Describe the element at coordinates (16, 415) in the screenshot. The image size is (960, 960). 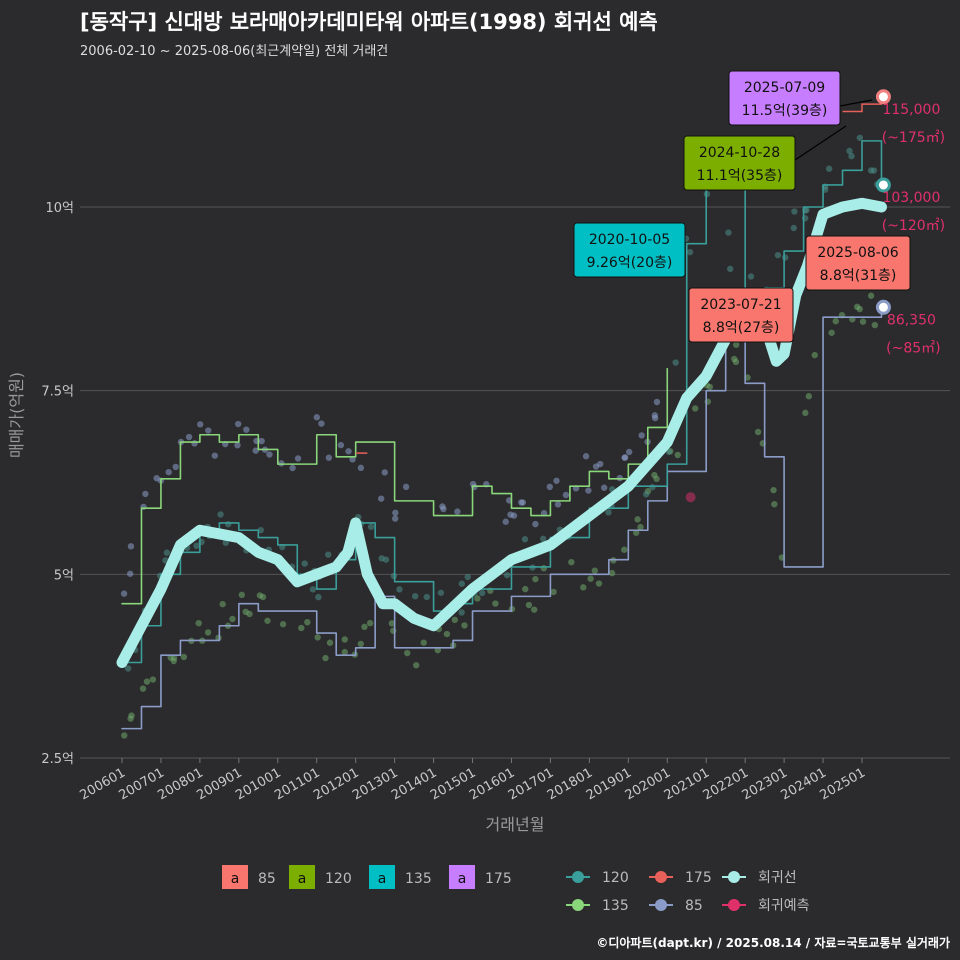
I see `y-axis-title: 매매가(억원)` at that location.